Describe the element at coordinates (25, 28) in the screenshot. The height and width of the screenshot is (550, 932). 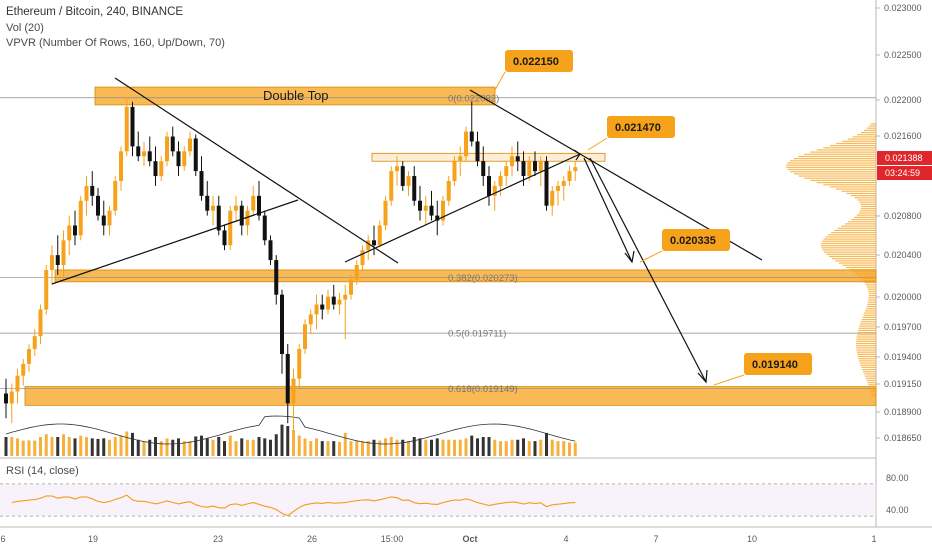
I see `indicator-vol-label: Vol (20)` at that location.